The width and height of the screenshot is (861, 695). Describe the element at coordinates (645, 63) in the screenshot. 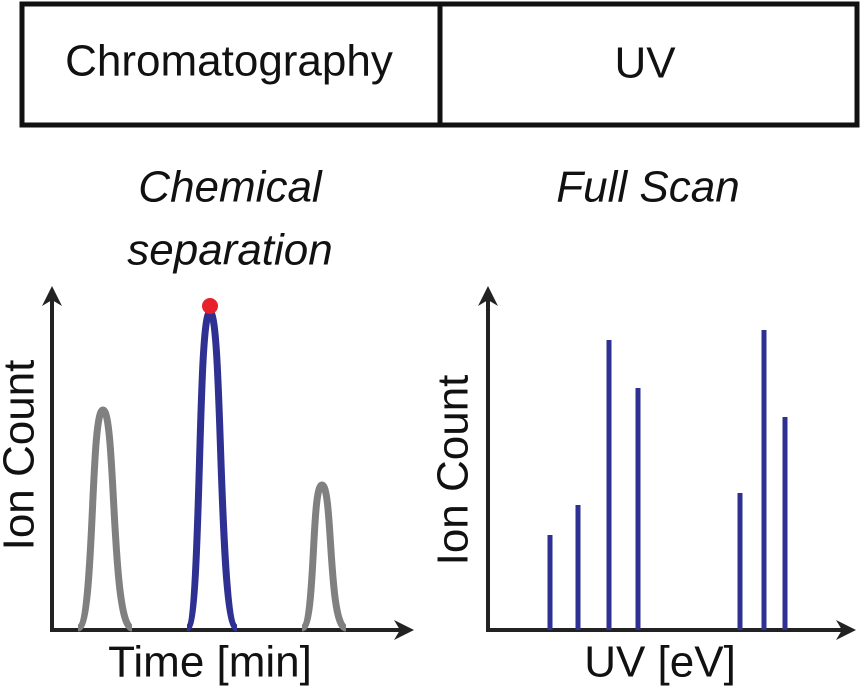

I see `header-label: UV` at that location.